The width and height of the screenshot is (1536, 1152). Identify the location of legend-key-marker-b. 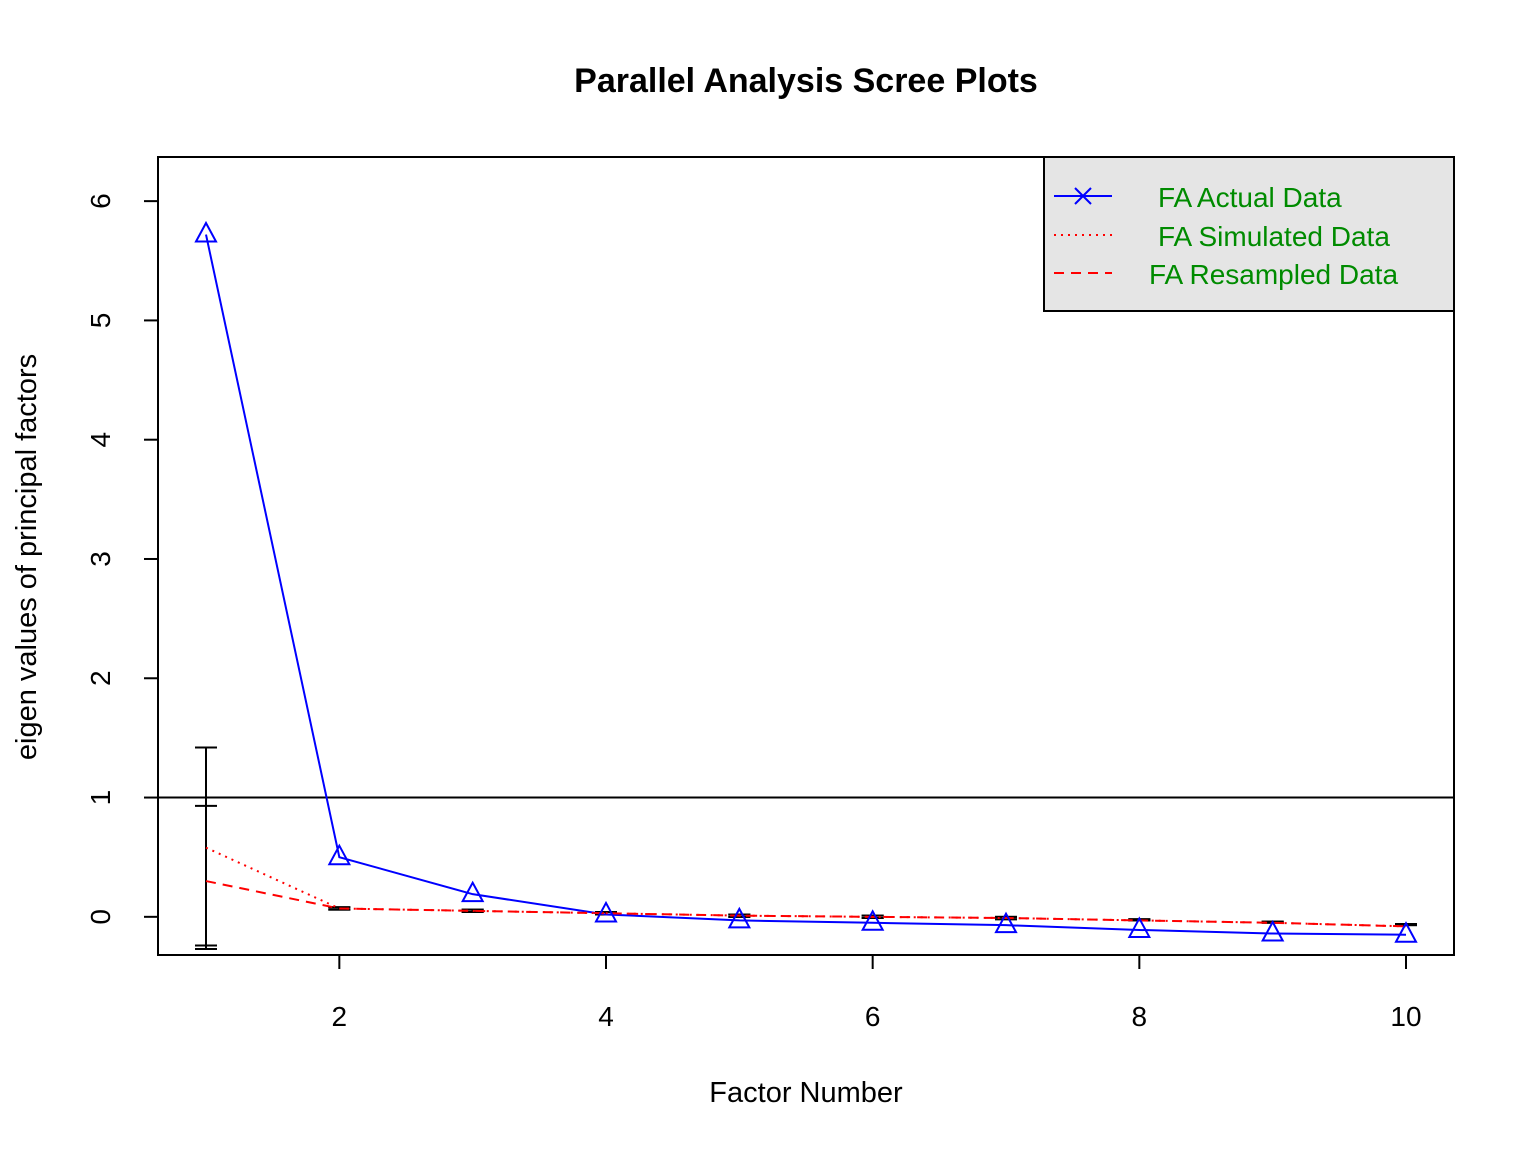
(1083, 196).